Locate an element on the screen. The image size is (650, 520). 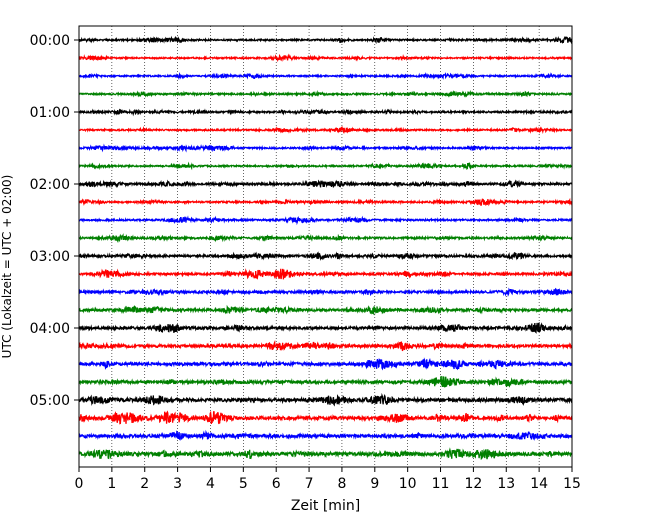
x-tick-label: 12 is located at coordinates (473, 484).